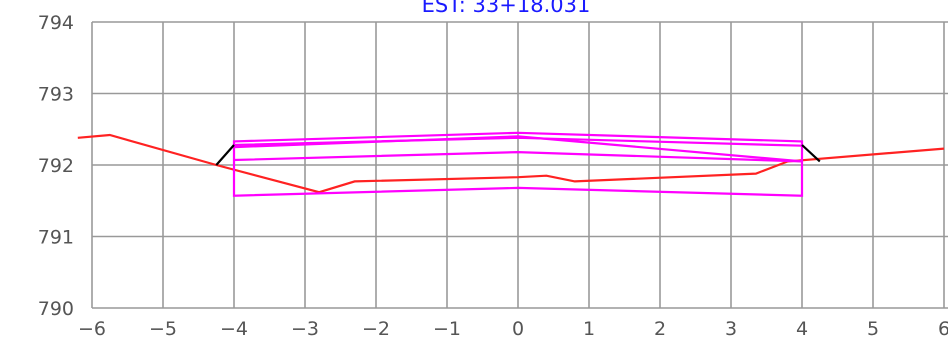 The image size is (948, 343). Describe the element at coordinates (518, 329) in the screenshot. I see `x-tick-label: 0` at that location.